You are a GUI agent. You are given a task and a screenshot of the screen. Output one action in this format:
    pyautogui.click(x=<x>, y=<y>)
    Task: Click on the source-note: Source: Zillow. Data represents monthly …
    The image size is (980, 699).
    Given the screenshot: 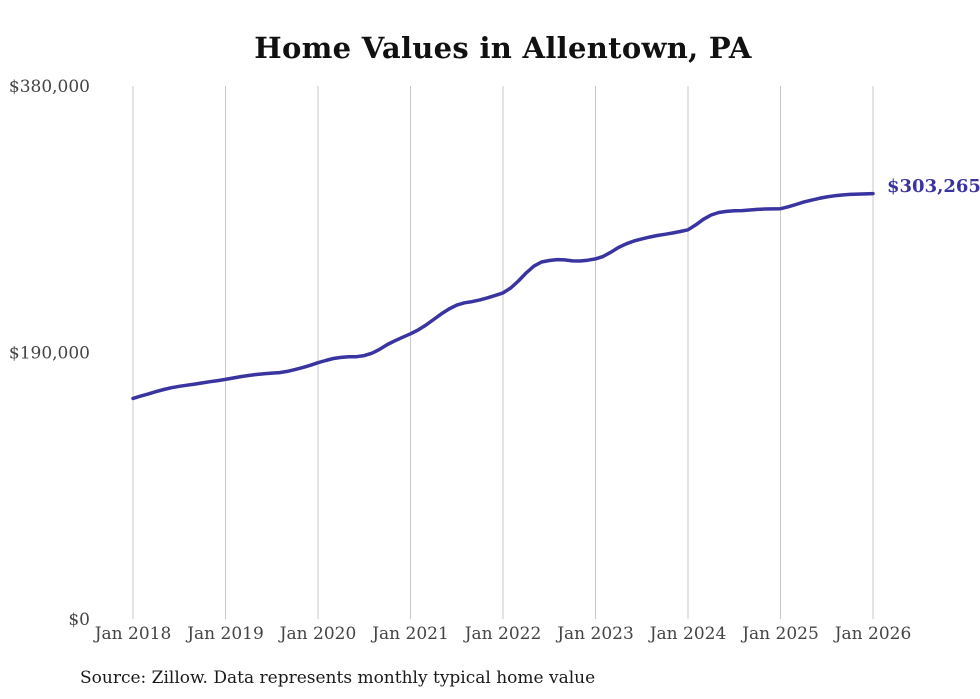 What is the action you would take?
    pyautogui.click(x=338, y=678)
    